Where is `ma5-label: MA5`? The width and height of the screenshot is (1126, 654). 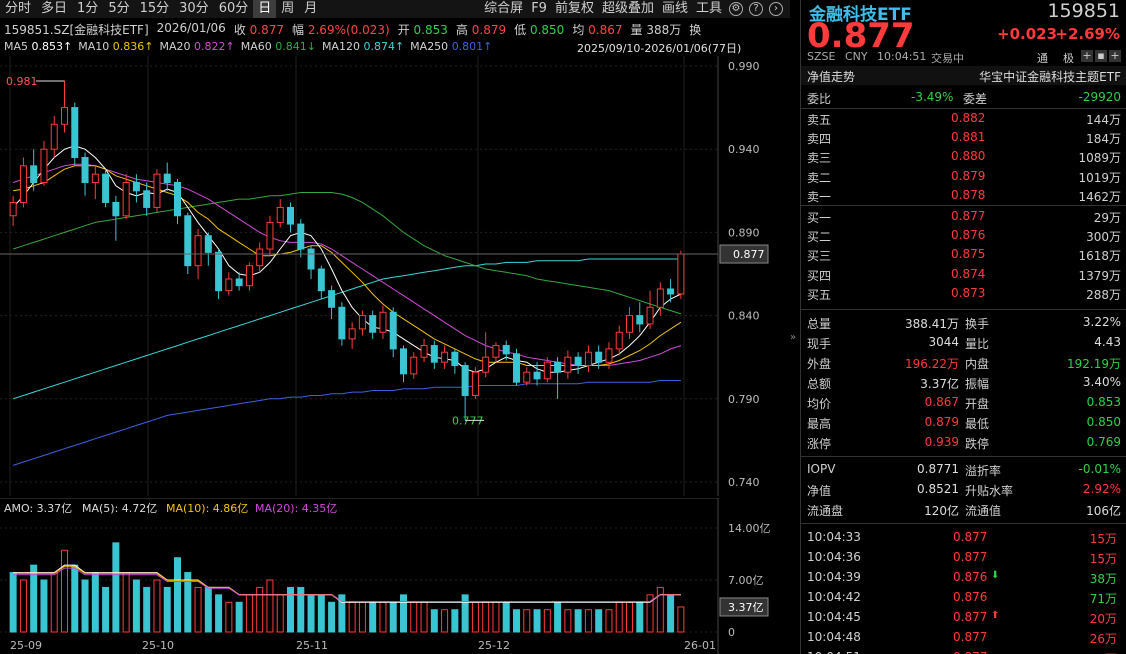 ma5-label: MA5 is located at coordinates (16, 46).